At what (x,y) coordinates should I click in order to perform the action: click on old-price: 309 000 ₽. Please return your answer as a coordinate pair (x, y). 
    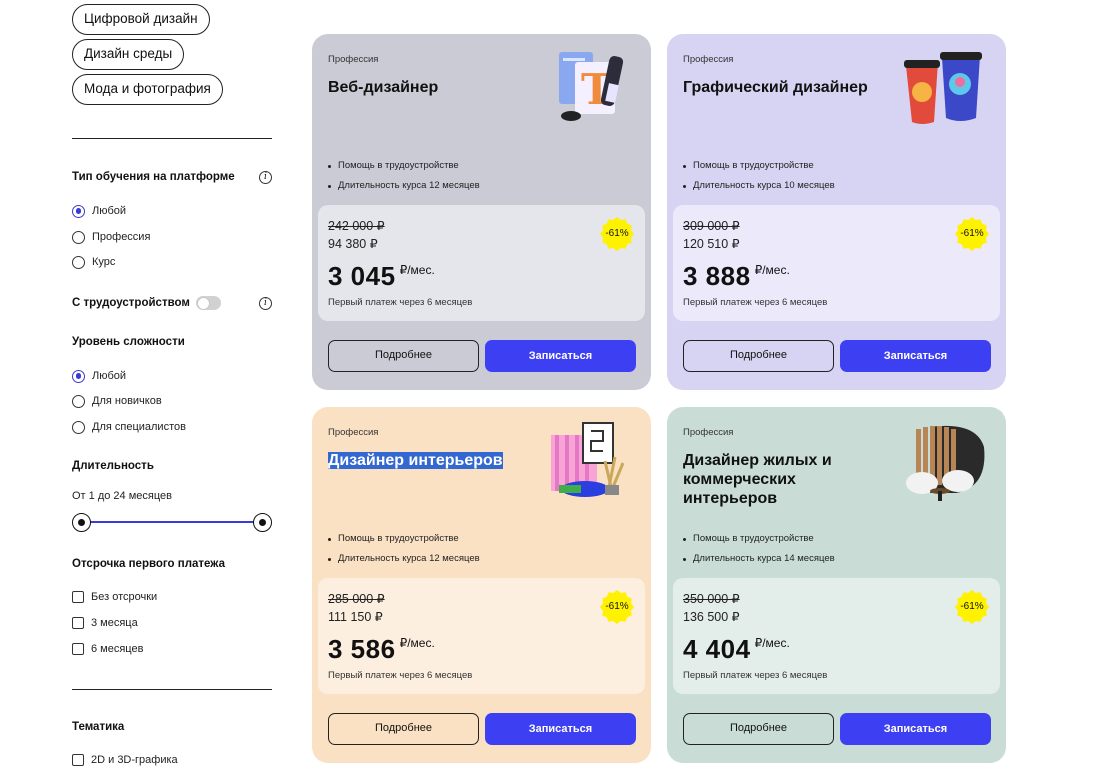
    Looking at the image, I should click on (711, 226).